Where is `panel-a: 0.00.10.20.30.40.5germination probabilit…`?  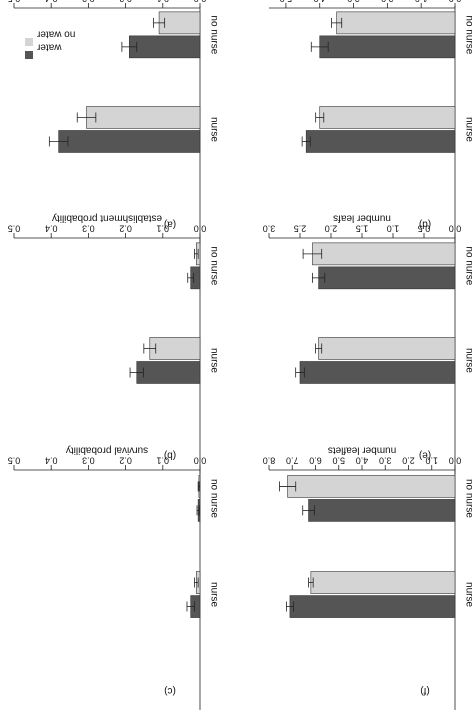 panel-a: 0.00.10.20.30.40.5germination probabilit… is located at coordinates (113, 121).